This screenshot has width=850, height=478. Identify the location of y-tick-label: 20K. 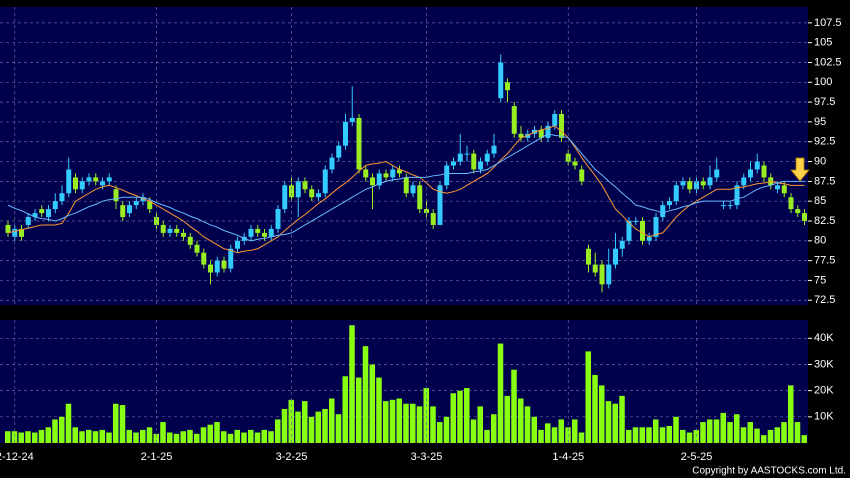
(824, 391).